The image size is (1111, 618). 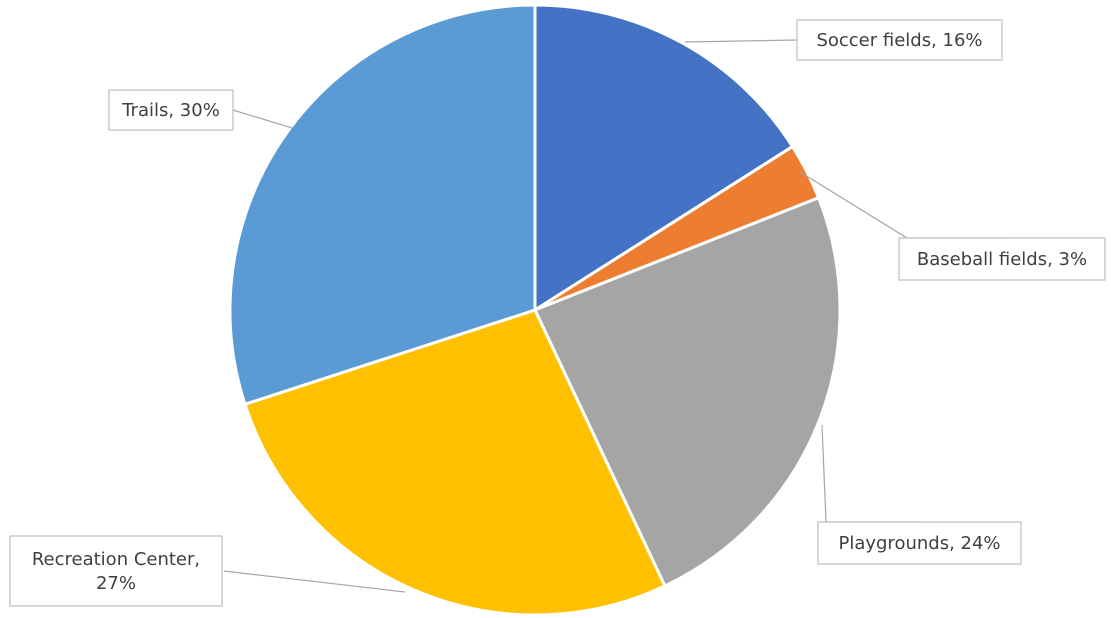 I want to click on data-label-box-soccer-fields, so click(x=899, y=40).